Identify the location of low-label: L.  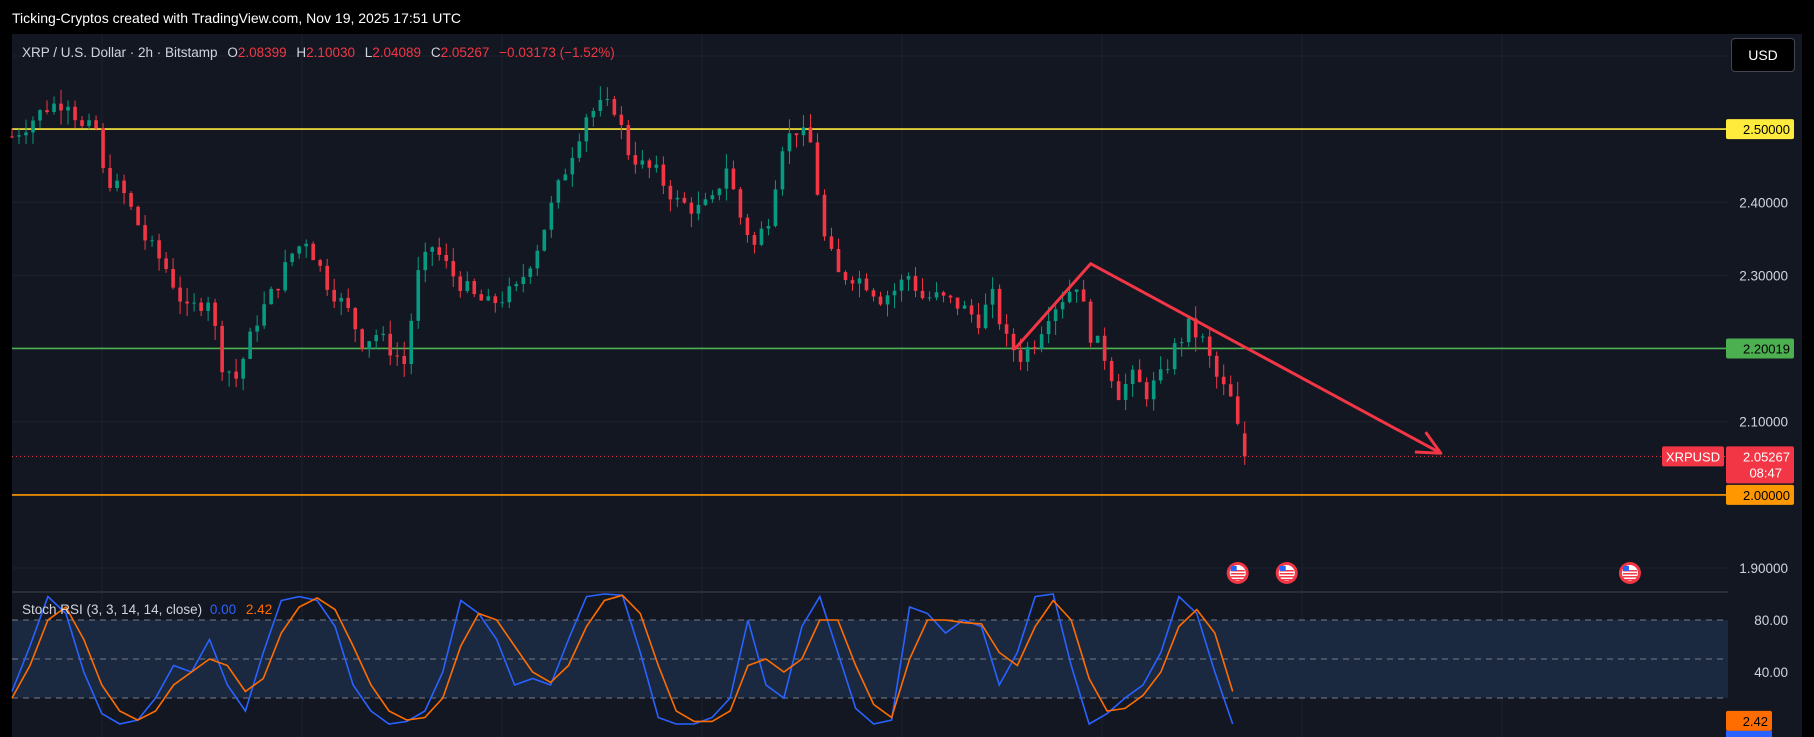
(368, 52).